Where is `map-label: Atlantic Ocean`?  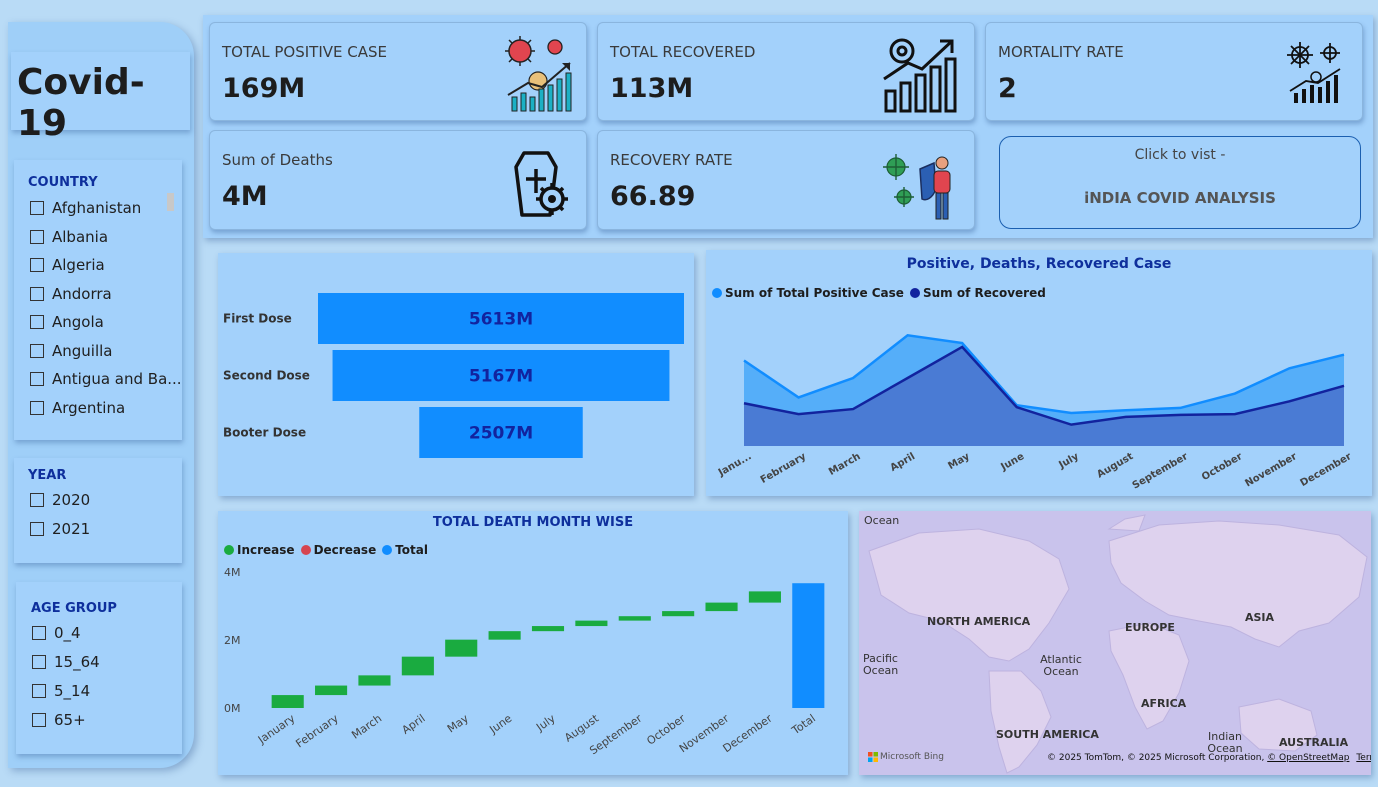
map-label: Atlantic Ocean is located at coordinates (1061, 665).